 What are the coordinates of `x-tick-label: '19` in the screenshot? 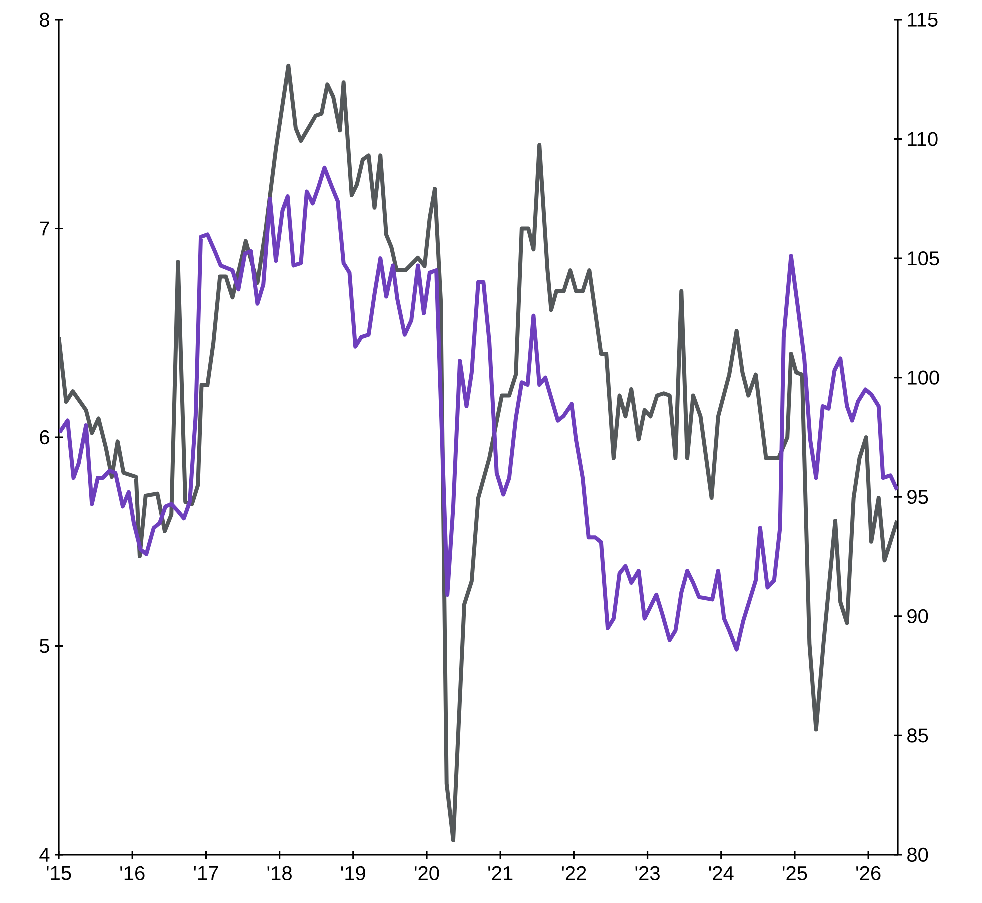 It's located at (353, 873).